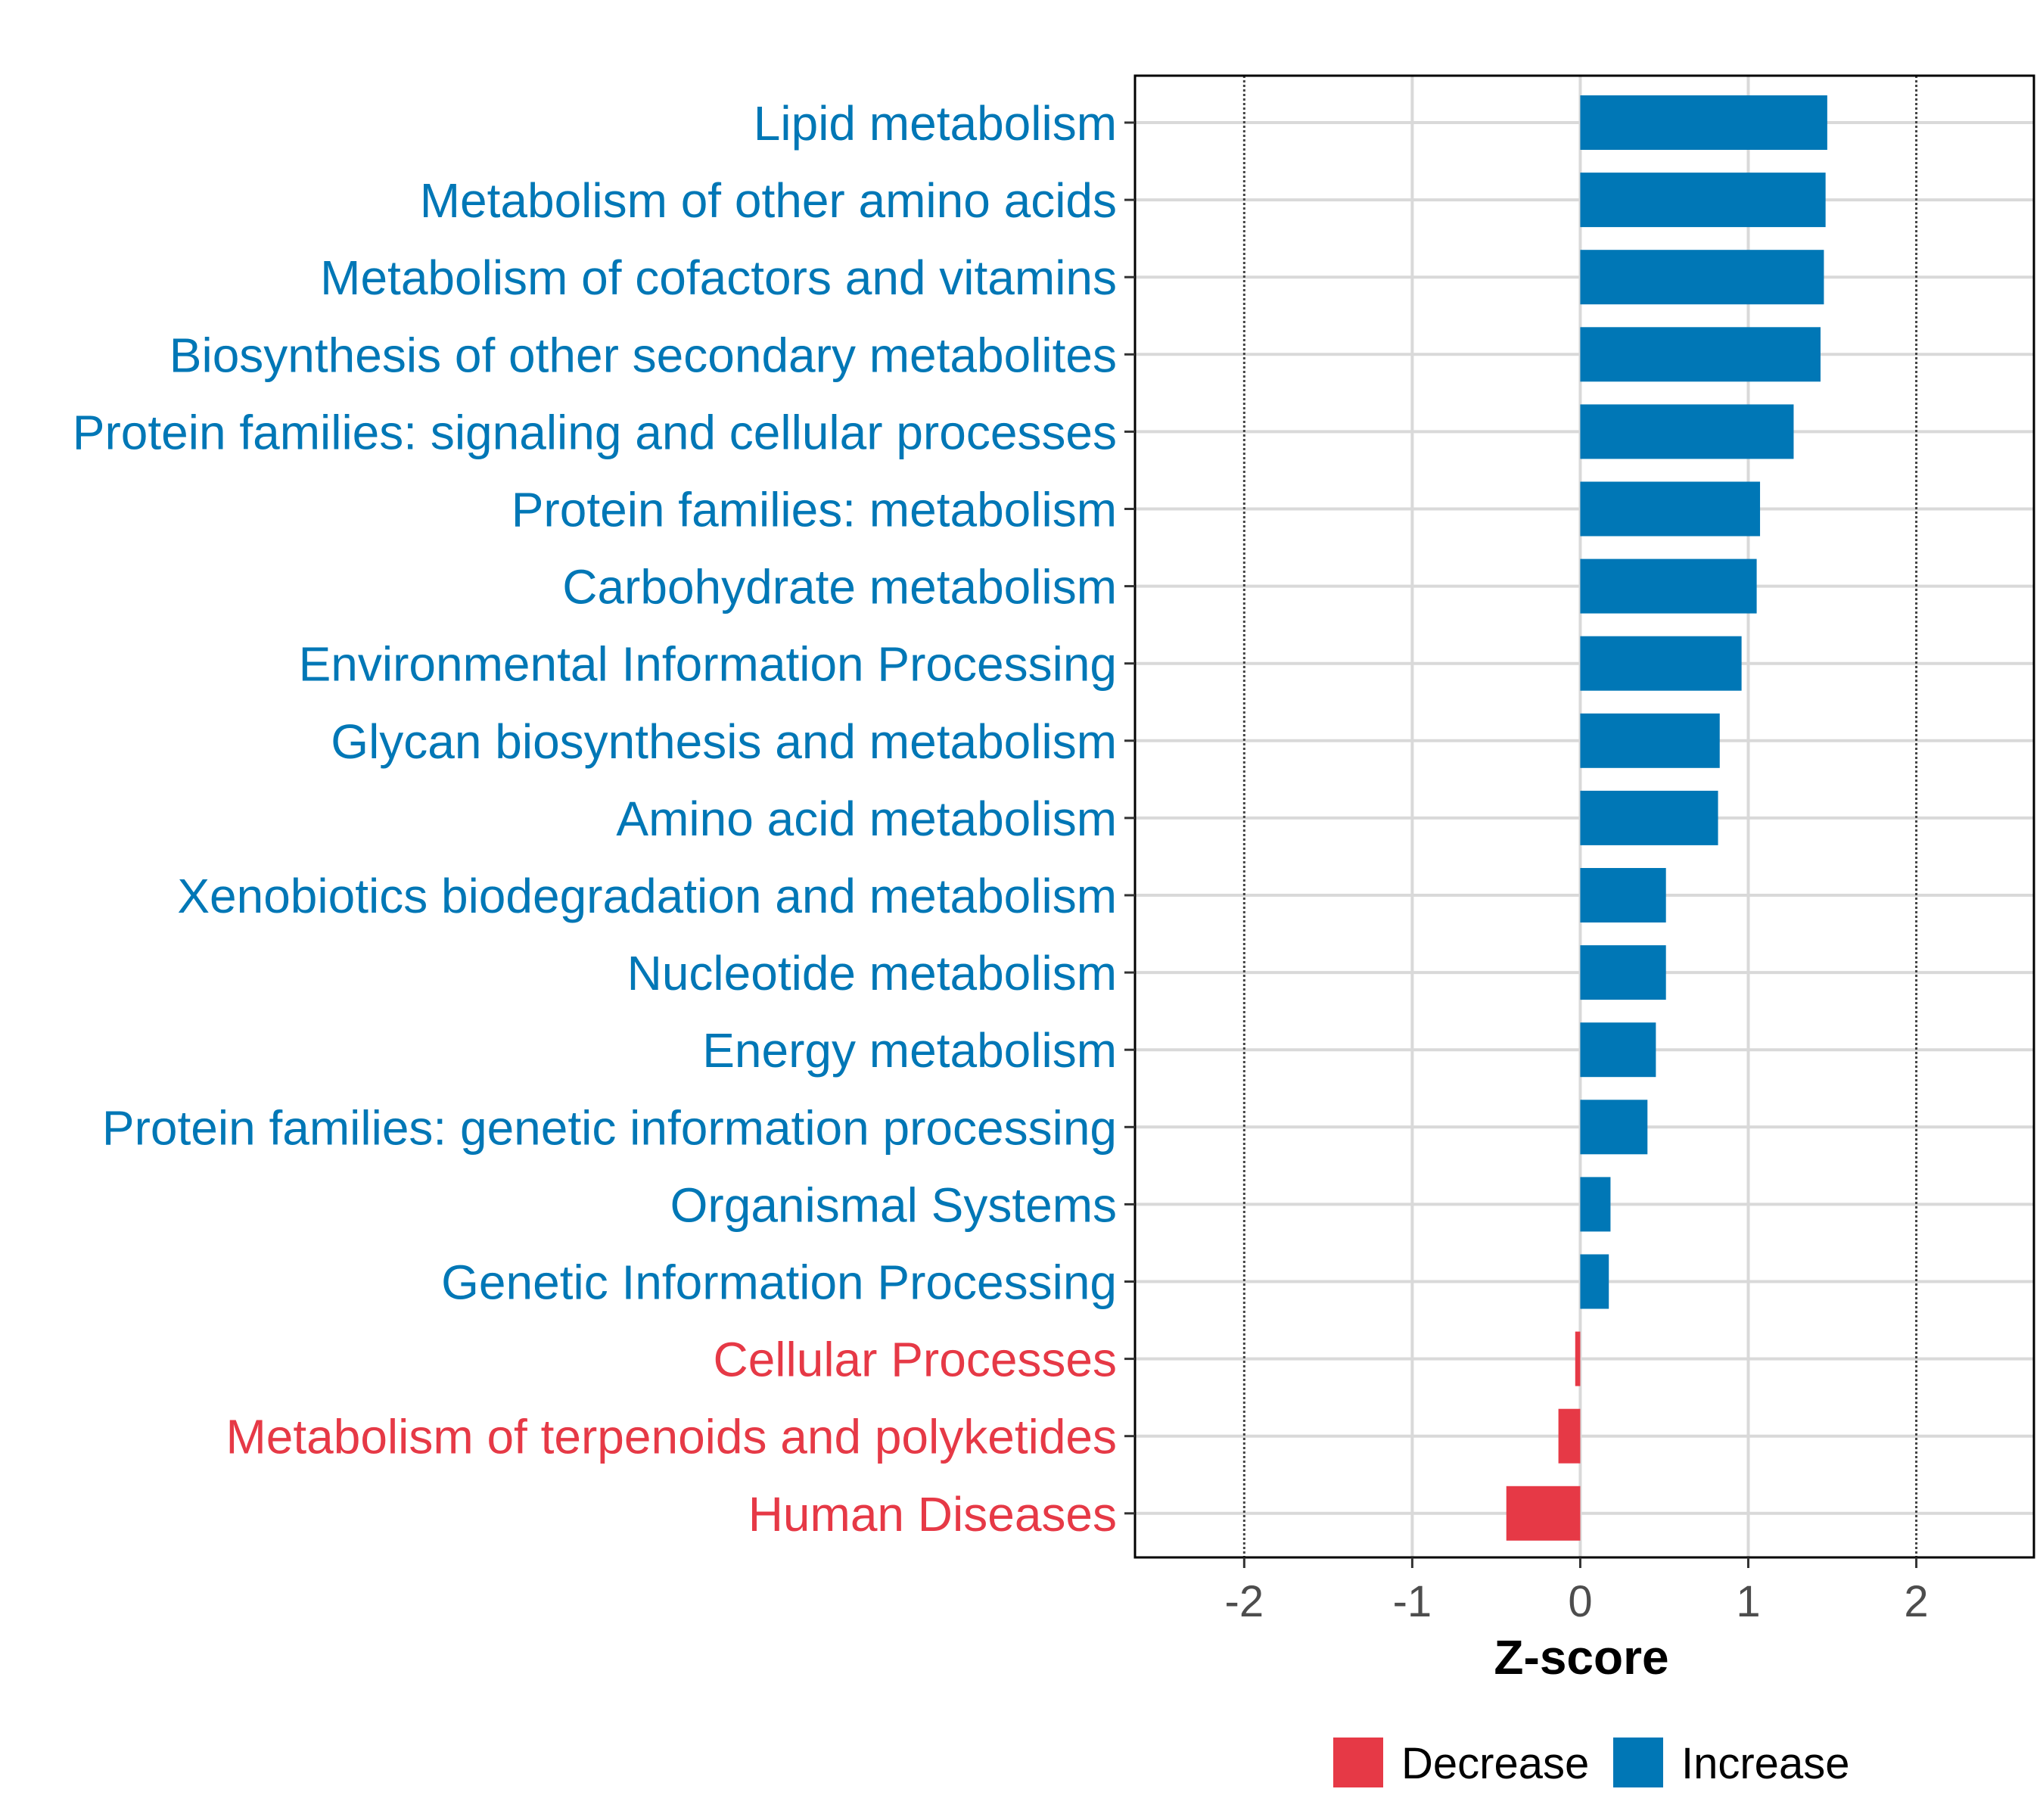  Describe the element at coordinates (867, 819) in the screenshot. I see `y-tick-label: Amino acid metabolism` at that location.